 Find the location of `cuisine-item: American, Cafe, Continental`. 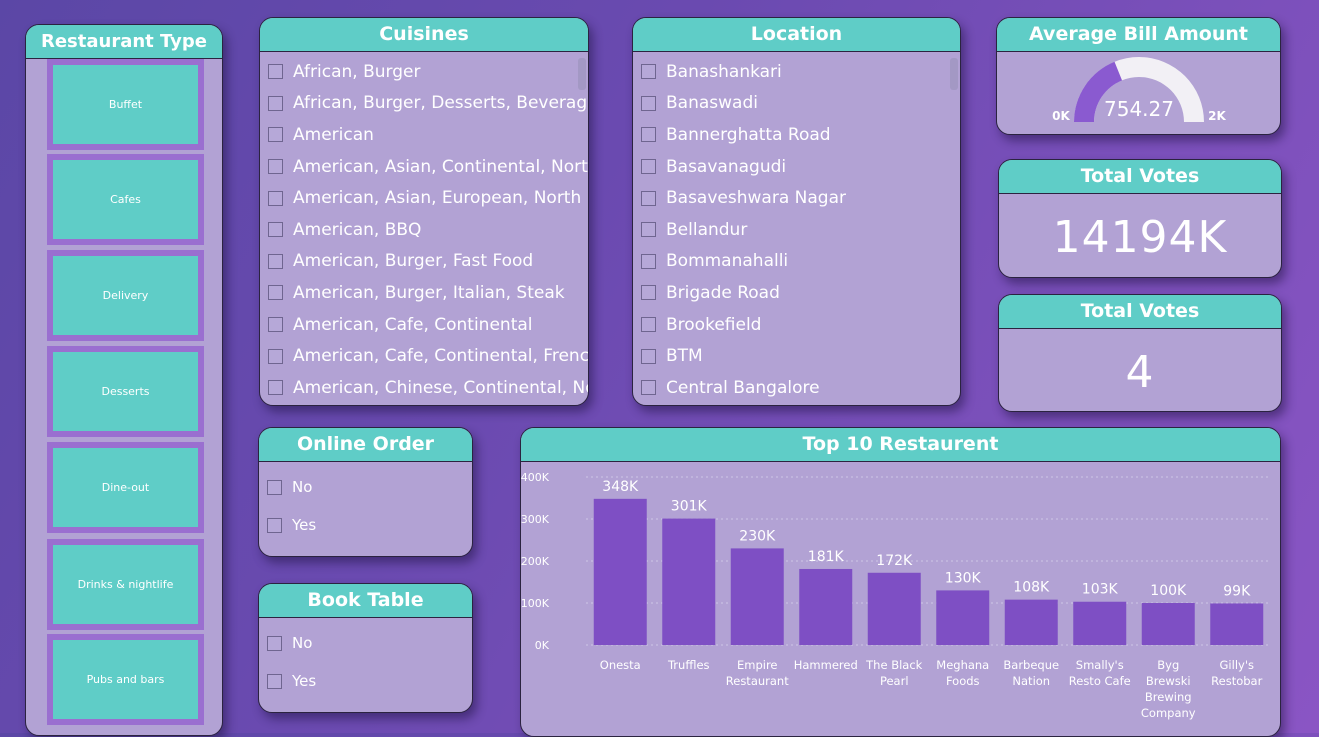

cuisine-item: American, Cafe, Continental is located at coordinates (428, 325).